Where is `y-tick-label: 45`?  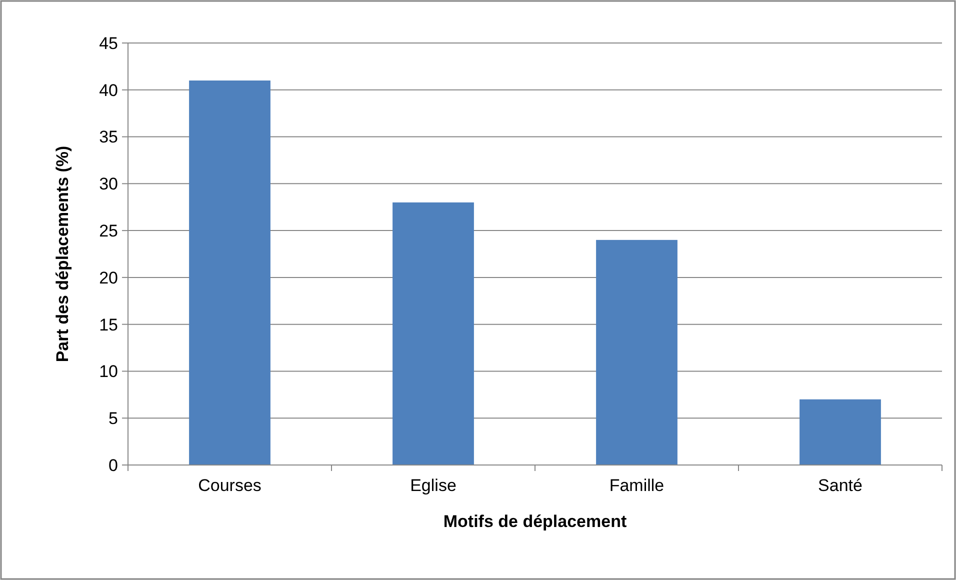 y-tick-label: 45 is located at coordinates (108, 43).